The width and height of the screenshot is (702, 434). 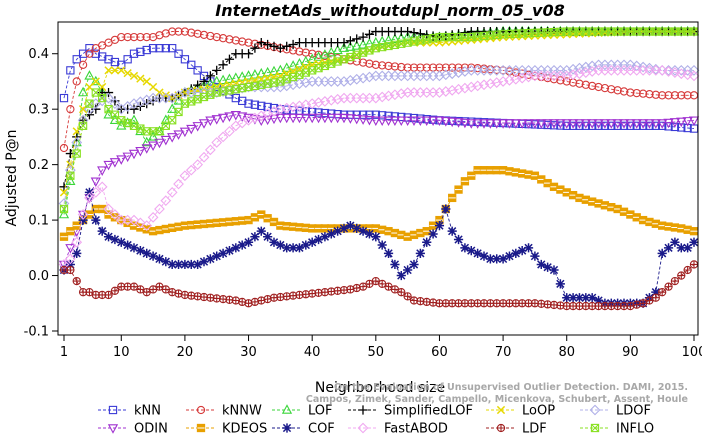 I want to click on x-tick-label: 70, so click(x=503, y=352).